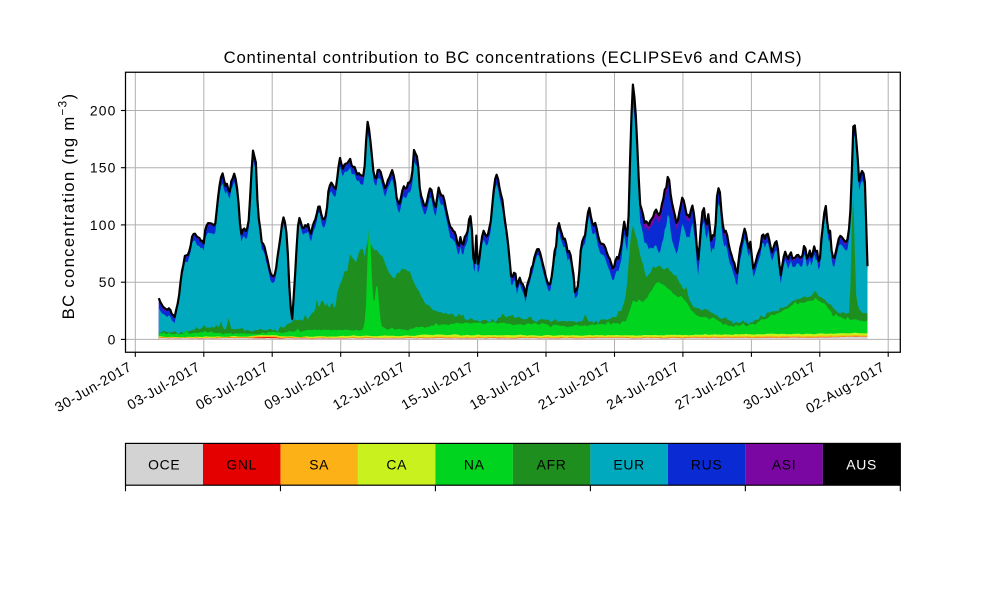 This screenshot has width=1000, height=605. What do you see at coordinates (552, 464) in the screenshot?
I see `svg-text: AFR` at bounding box center [552, 464].